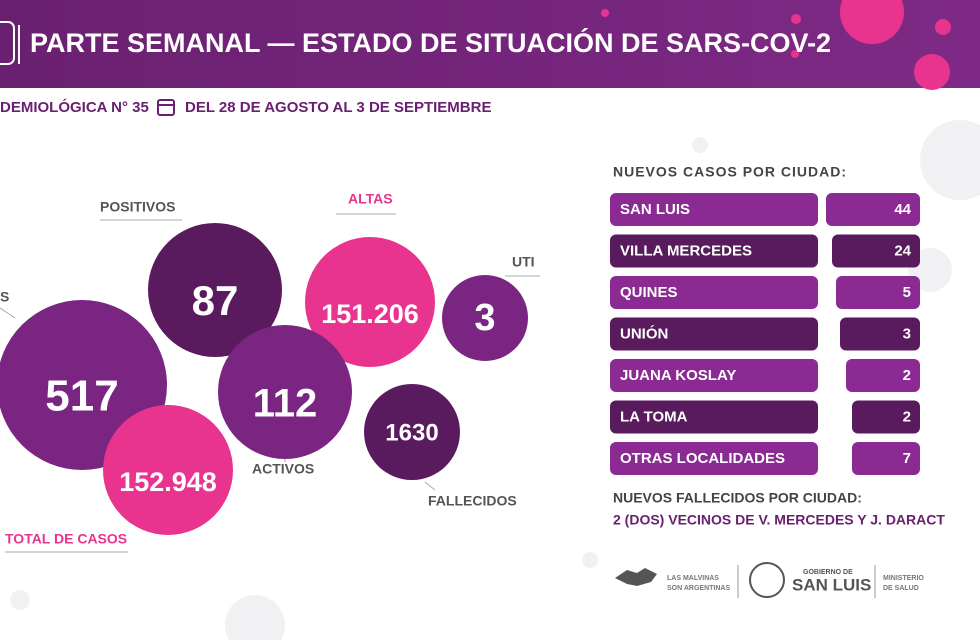 The image size is (980, 640). I want to click on bubble-value: 87, so click(215, 300).